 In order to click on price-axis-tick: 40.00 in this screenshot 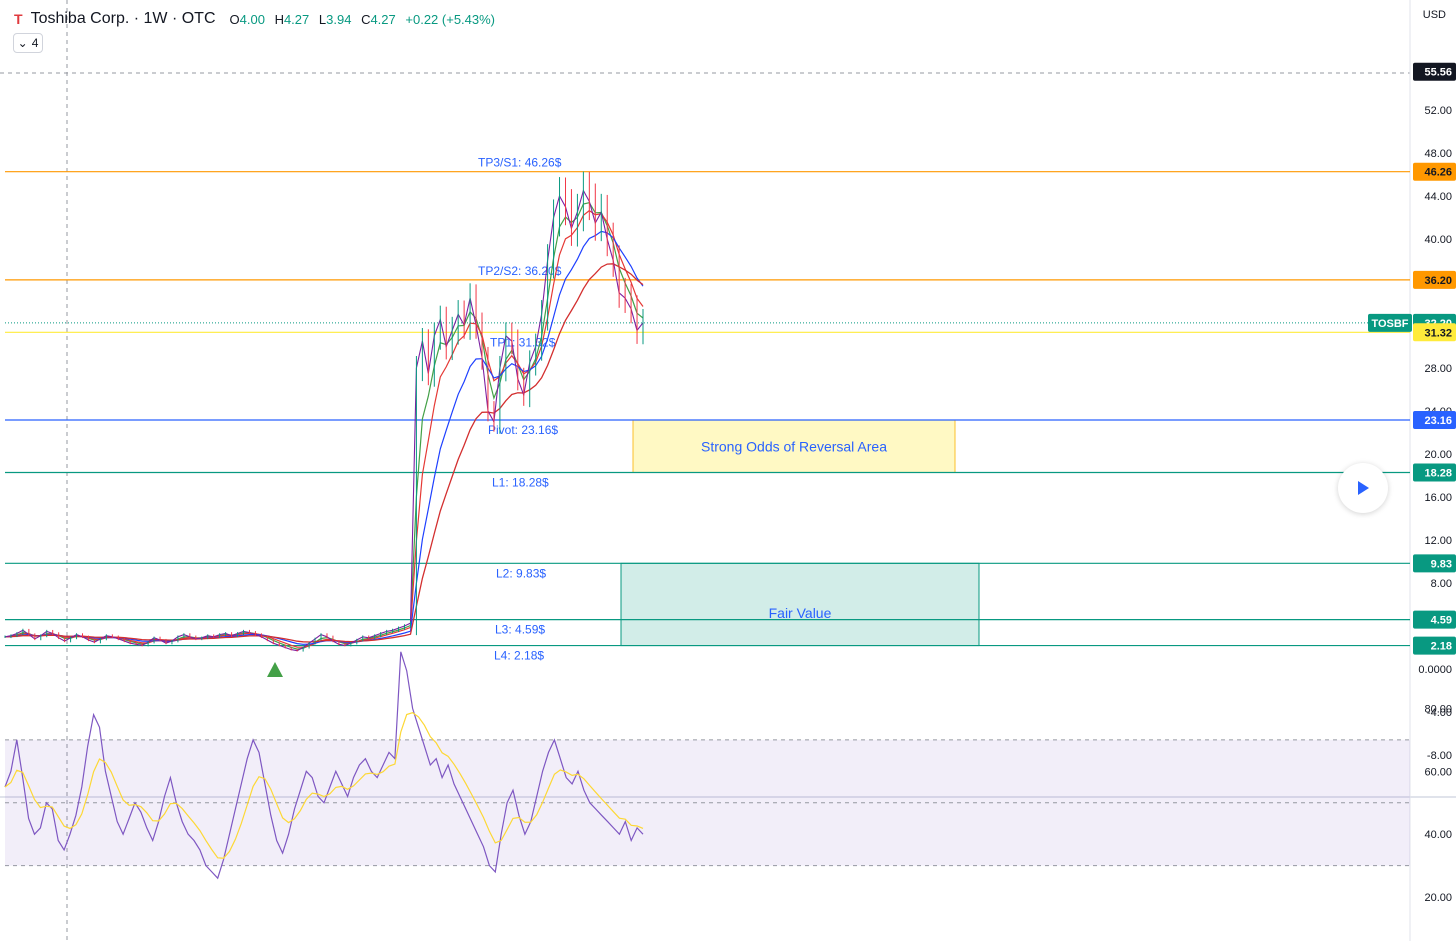, I will do `click(1438, 240)`.